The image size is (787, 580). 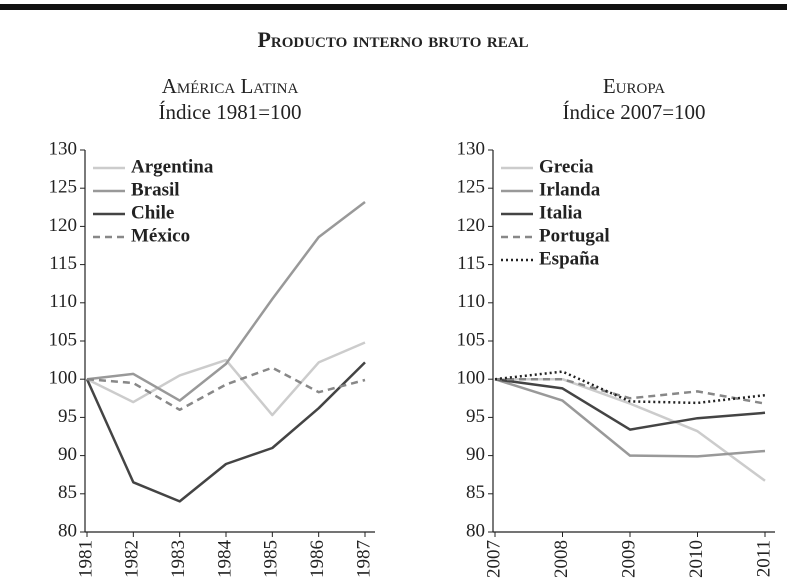 I want to click on legend-label: Brasil, so click(x=155, y=189).